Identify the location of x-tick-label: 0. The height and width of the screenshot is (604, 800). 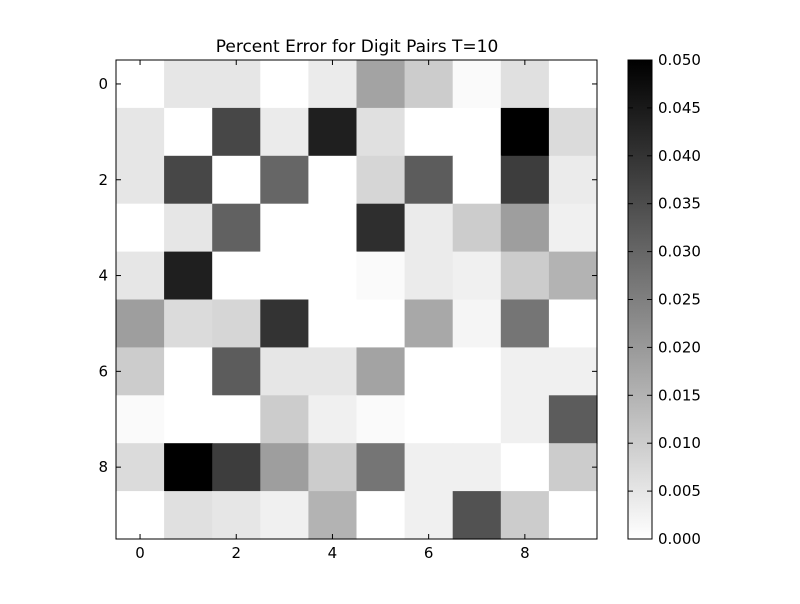
(140, 553).